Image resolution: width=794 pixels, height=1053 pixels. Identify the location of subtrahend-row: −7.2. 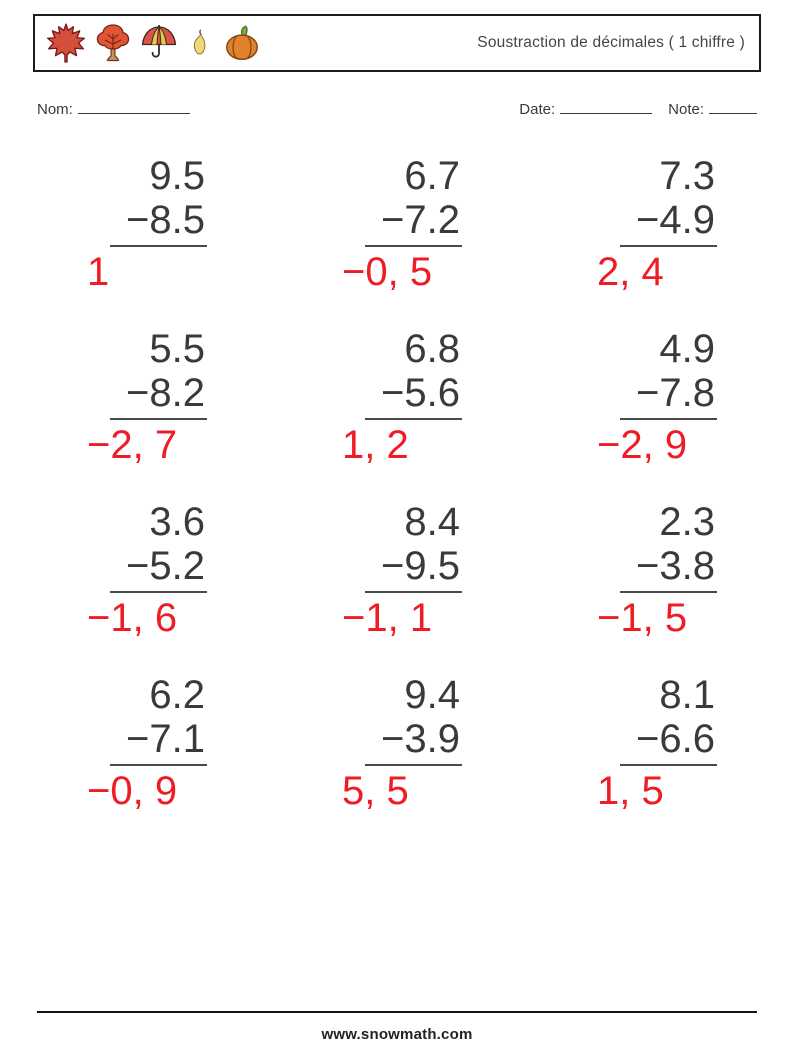
(377, 222).